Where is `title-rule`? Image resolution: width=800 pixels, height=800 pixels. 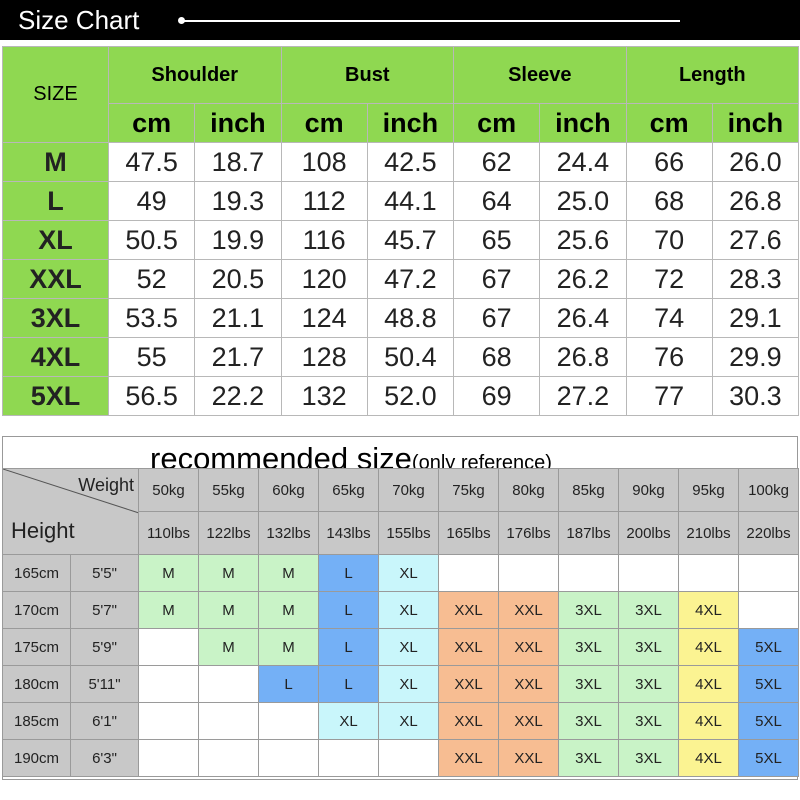 title-rule is located at coordinates (431, 21).